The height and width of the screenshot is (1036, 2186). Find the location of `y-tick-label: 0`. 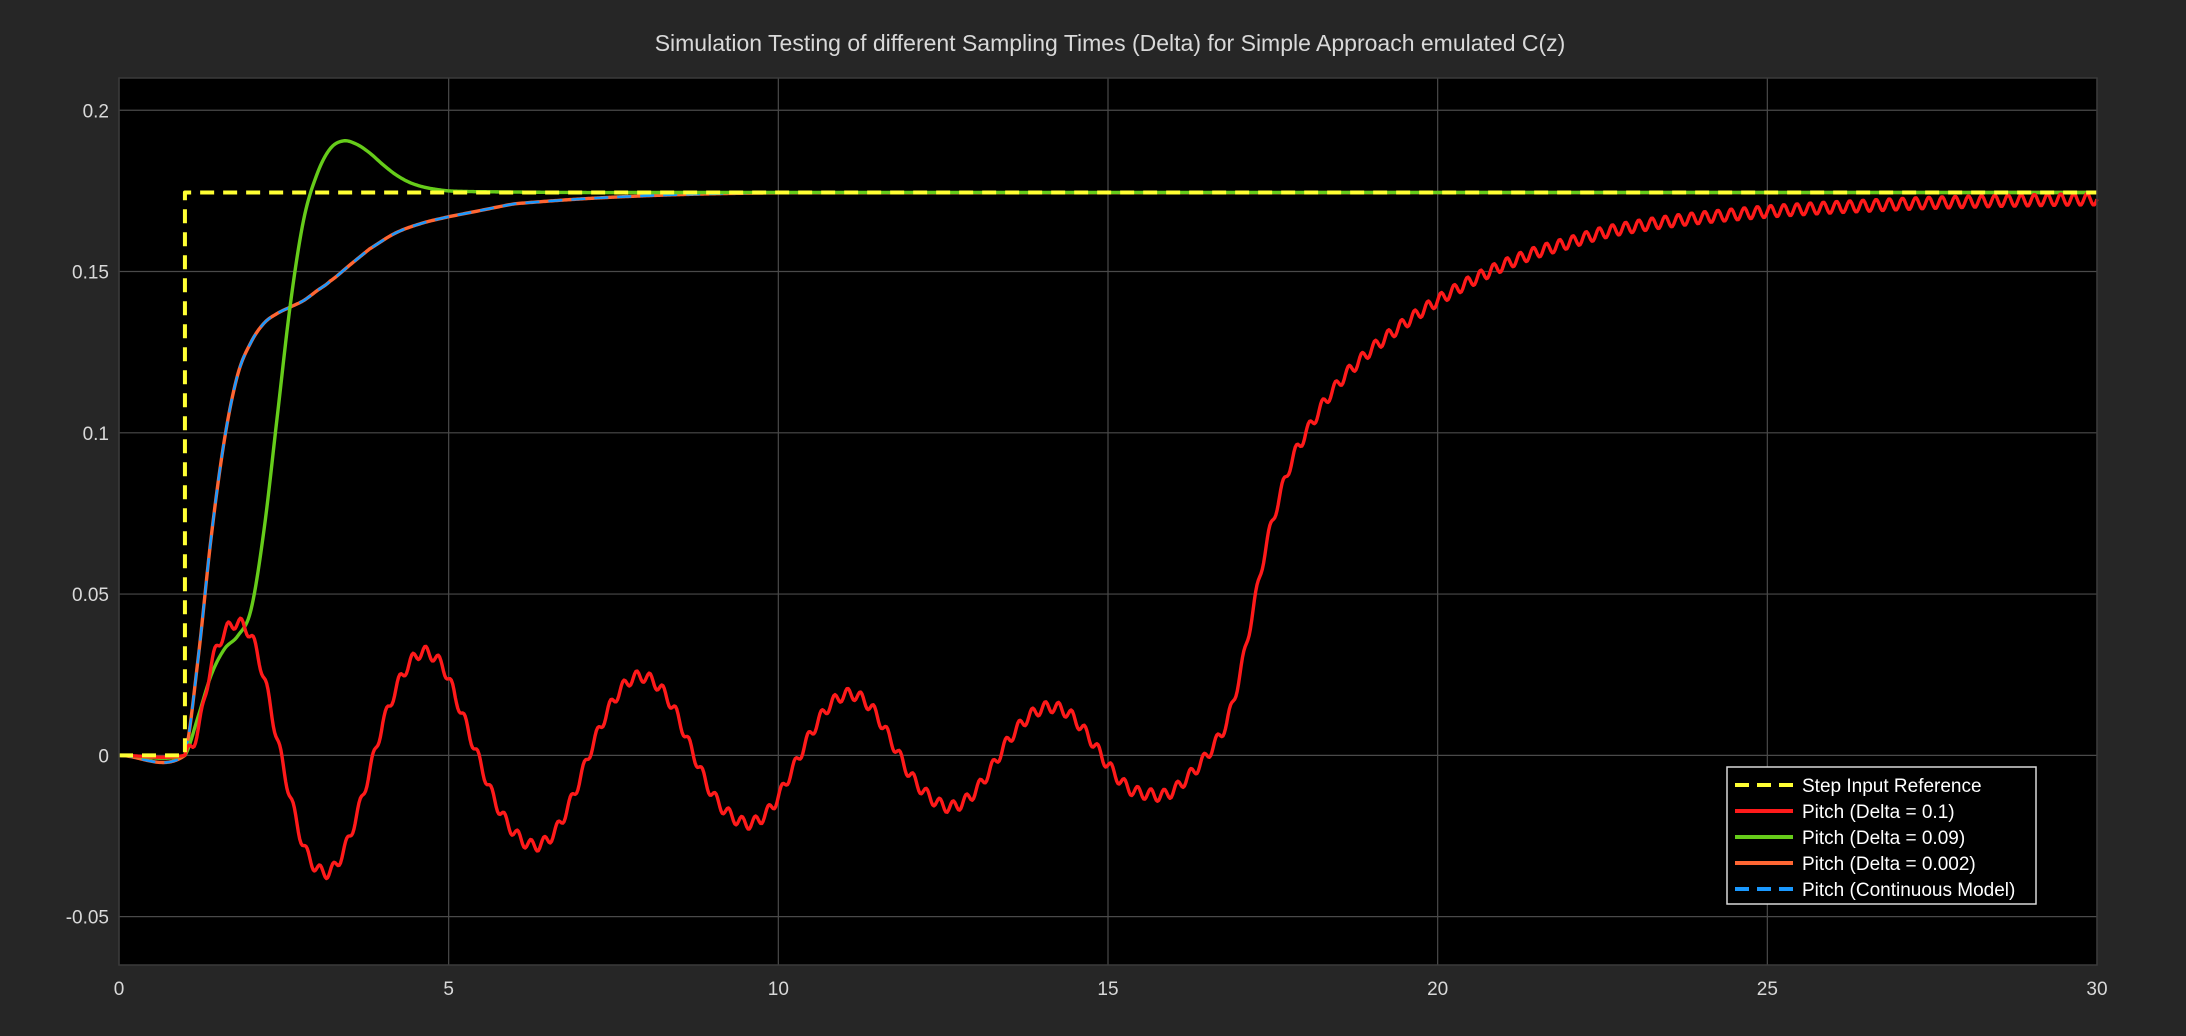

y-tick-label: 0 is located at coordinates (103, 756).